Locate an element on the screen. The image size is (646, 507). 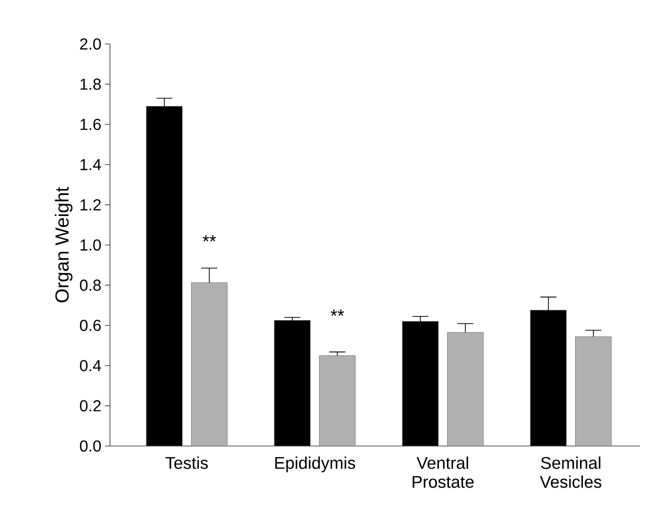
y-tick-label: 1.6 is located at coordinates (90, 124).